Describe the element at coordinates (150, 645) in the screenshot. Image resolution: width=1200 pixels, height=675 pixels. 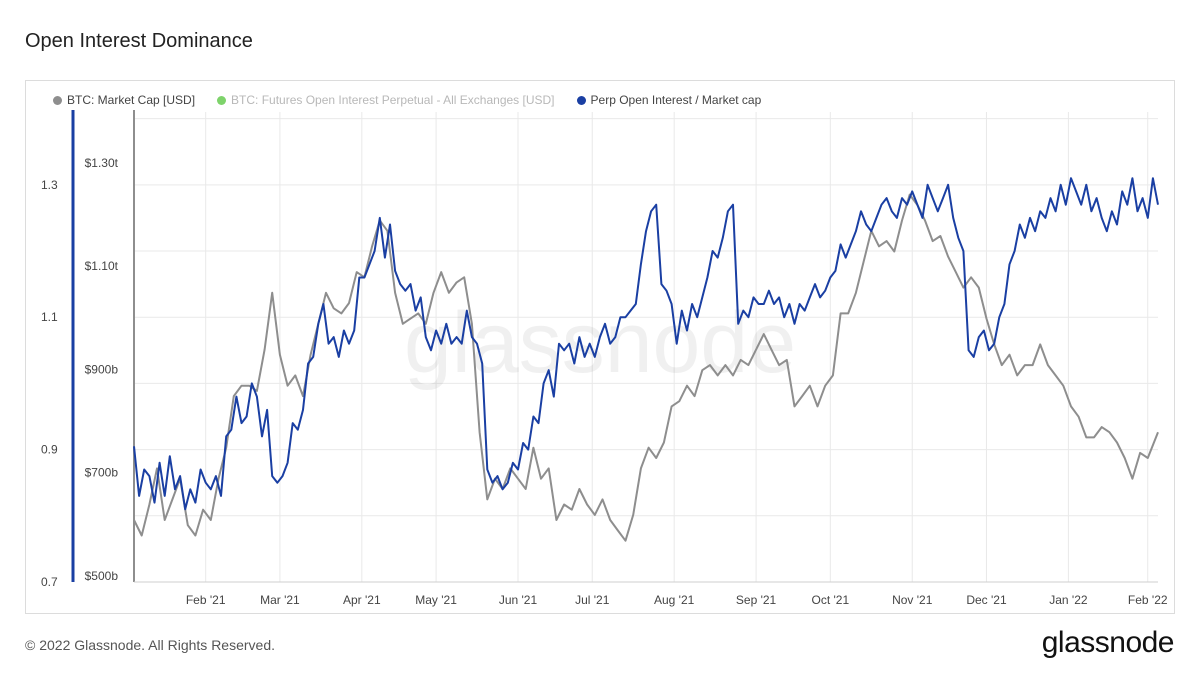
I see `copyright-footer: © 2022 Glassnode. All Rights Reserved.` at that location.